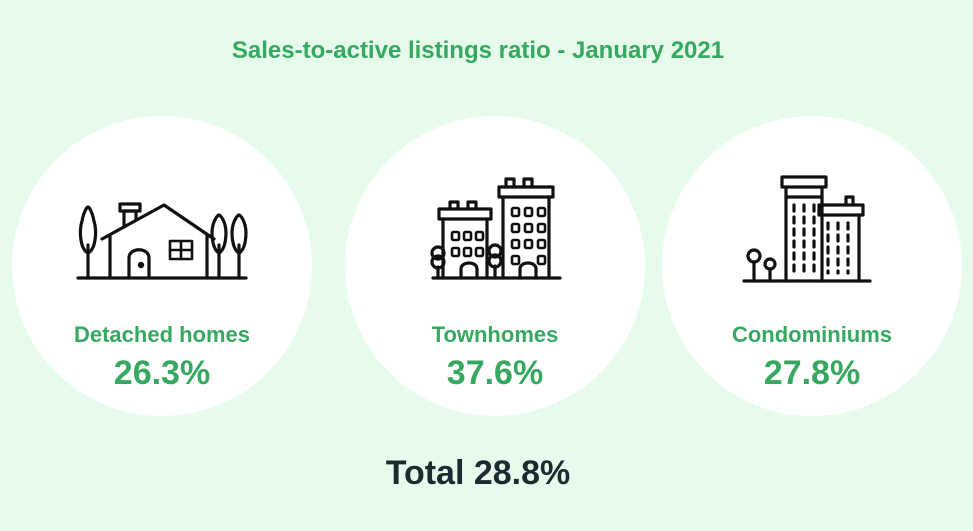 This screenshot has width=973, height=531. Describe the element at coordinates (495, 216) in the screenshot. I see `townhouses-icon` at that location.